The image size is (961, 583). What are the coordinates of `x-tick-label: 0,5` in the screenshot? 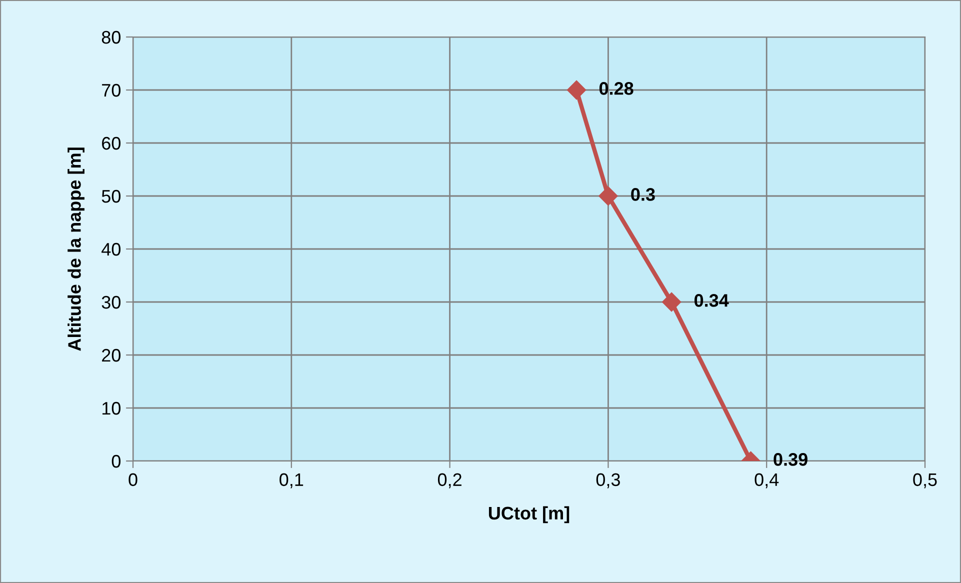 It's located at (925, 480).